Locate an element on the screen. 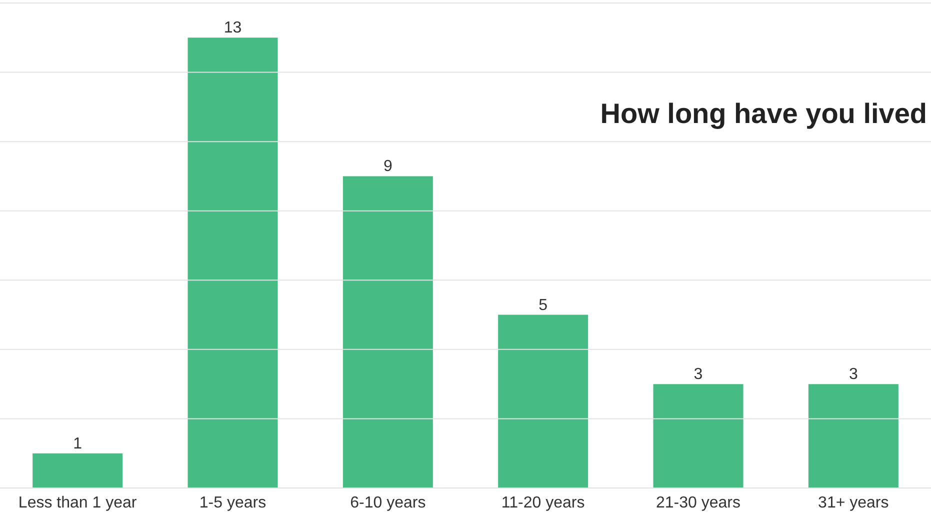 Image resolution: width=931 pixels, height=523 pixels. x-tick-label: 21-30 years is located at coordinates (698, 503).